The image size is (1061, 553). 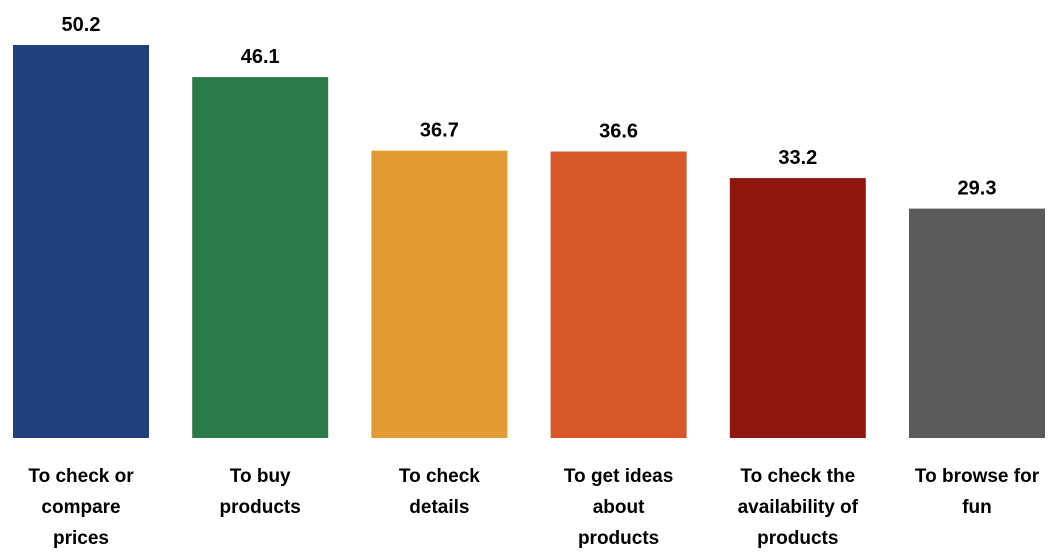 I want to click on category-label-3-line-0: To get ideas, so click(x=618, y=476).